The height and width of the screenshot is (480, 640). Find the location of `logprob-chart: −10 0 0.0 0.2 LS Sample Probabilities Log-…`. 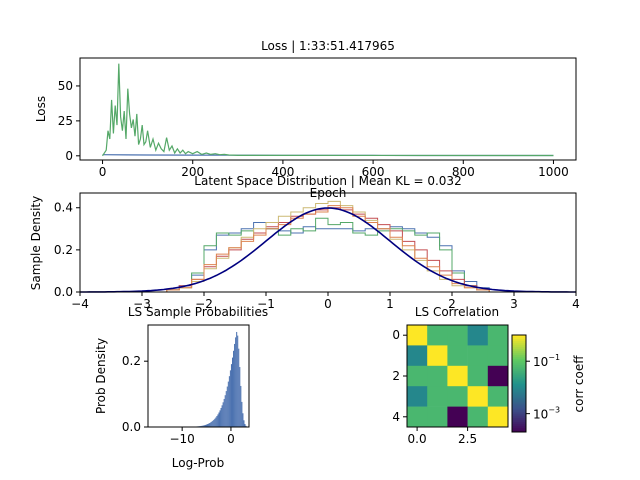

logprob-chart: −10 0 0.0 0.2 LS Sample Probabilities Log-… is located at coordinates (181, 387).